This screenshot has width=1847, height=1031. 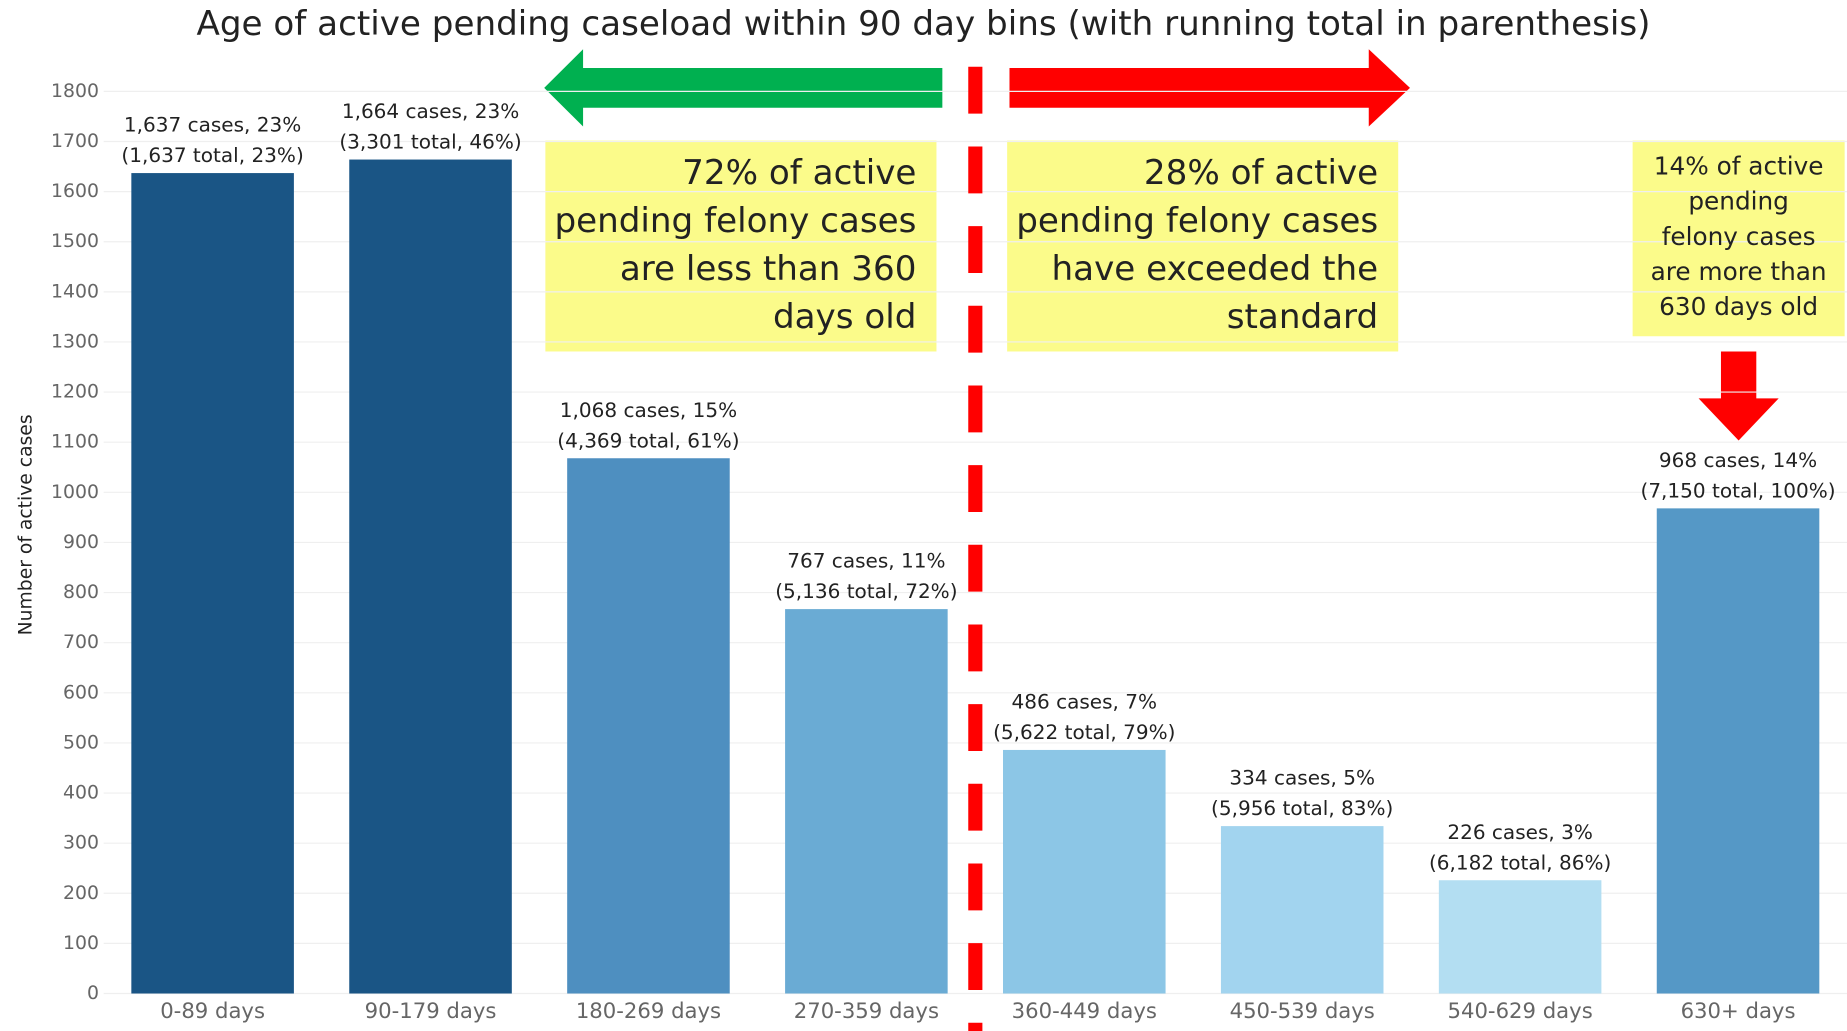 I want to click on x-tick-label: 270-359 days, so click(x=866, y=1010).